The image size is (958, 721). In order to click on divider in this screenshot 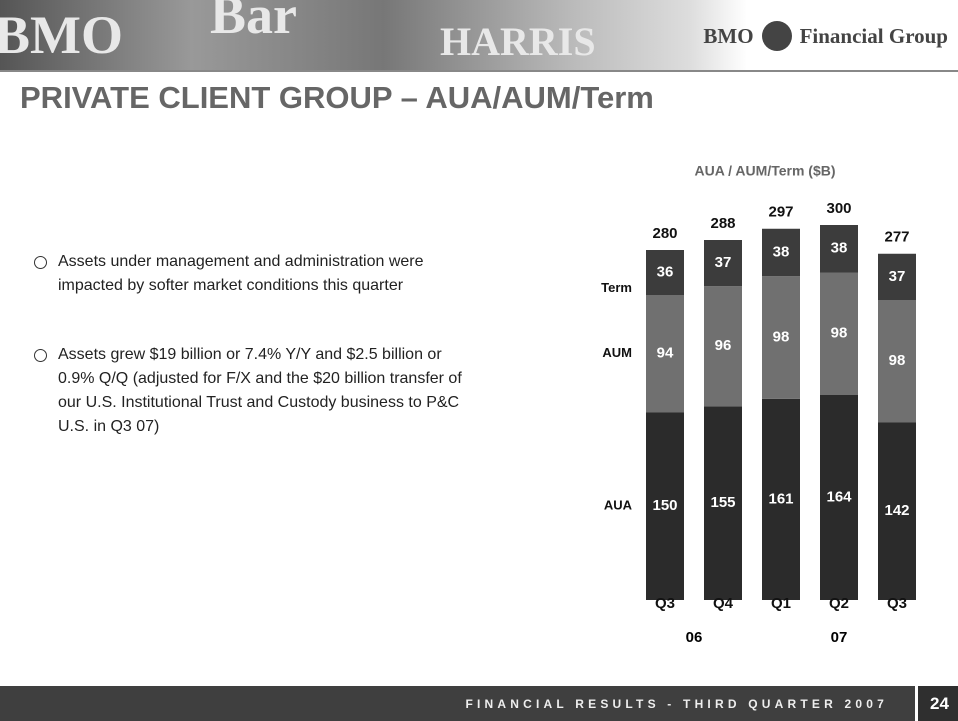, I will do `click(479, 71)`.